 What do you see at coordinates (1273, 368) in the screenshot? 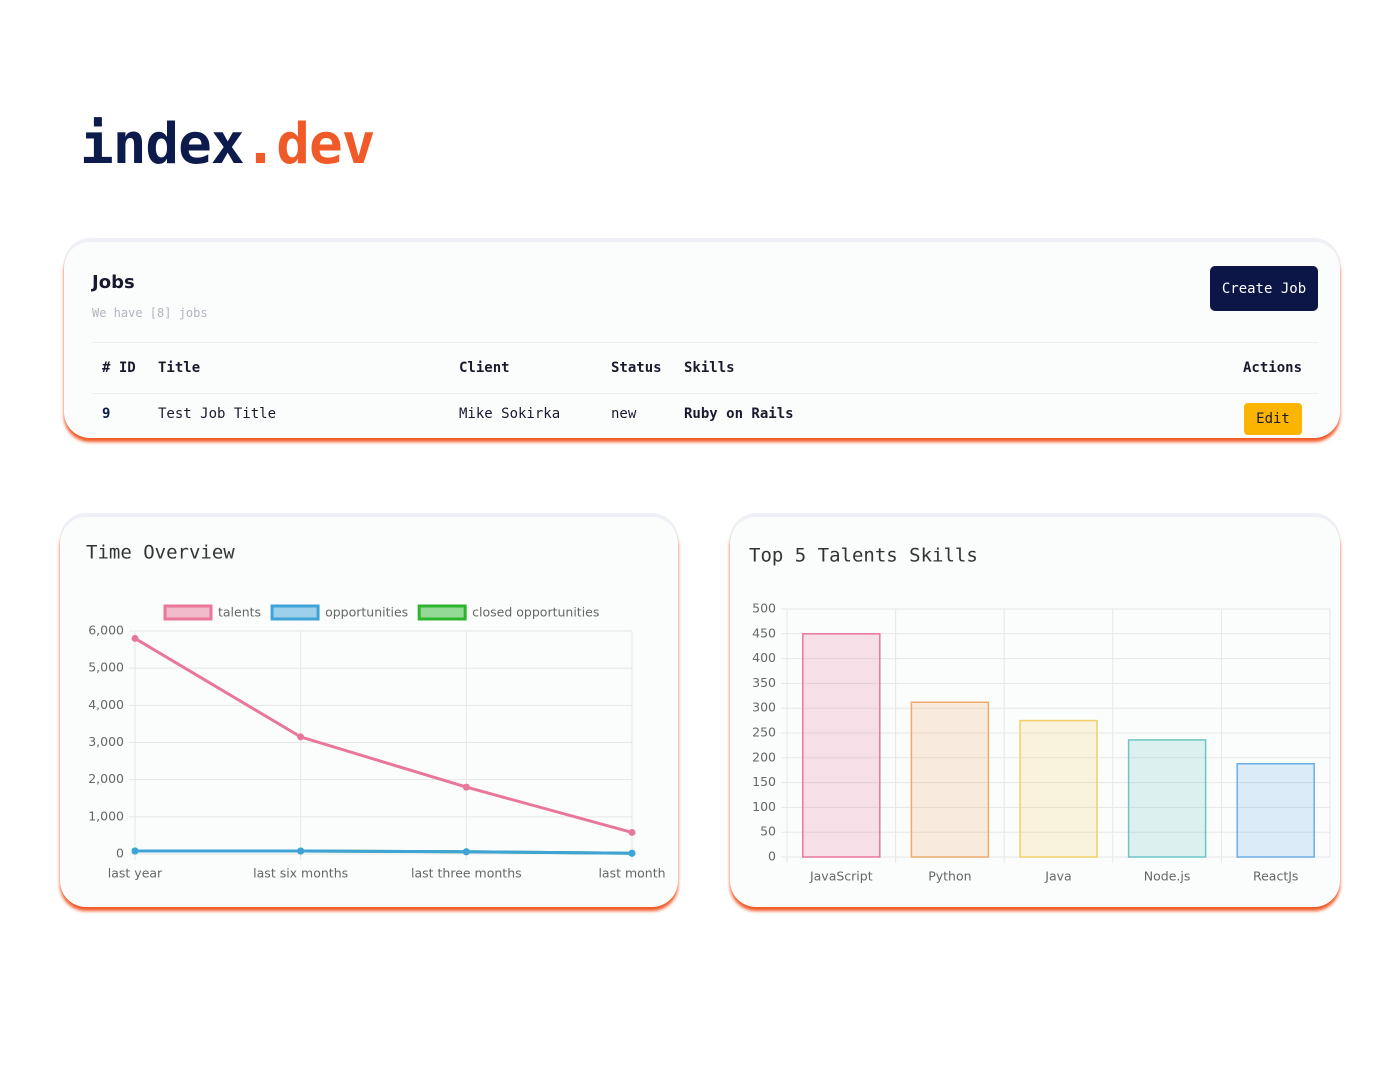
I see `column-header: Actions` at bounding box center [1273, 368].